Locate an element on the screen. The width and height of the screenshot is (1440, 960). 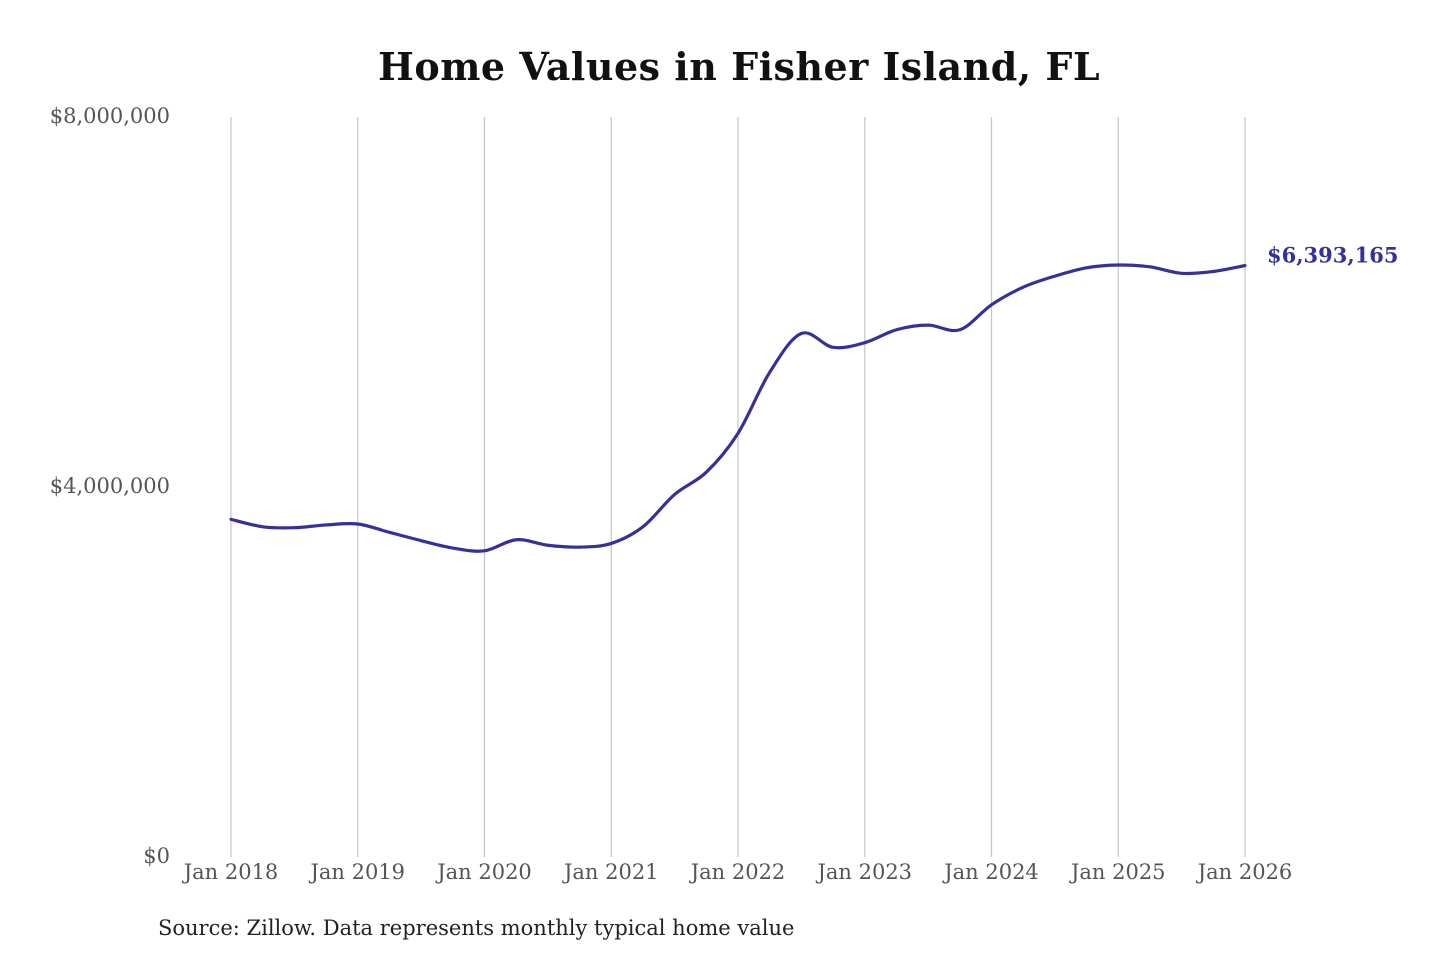
y-tick-label: $4,000,000 is located at coordinates (110, 486).